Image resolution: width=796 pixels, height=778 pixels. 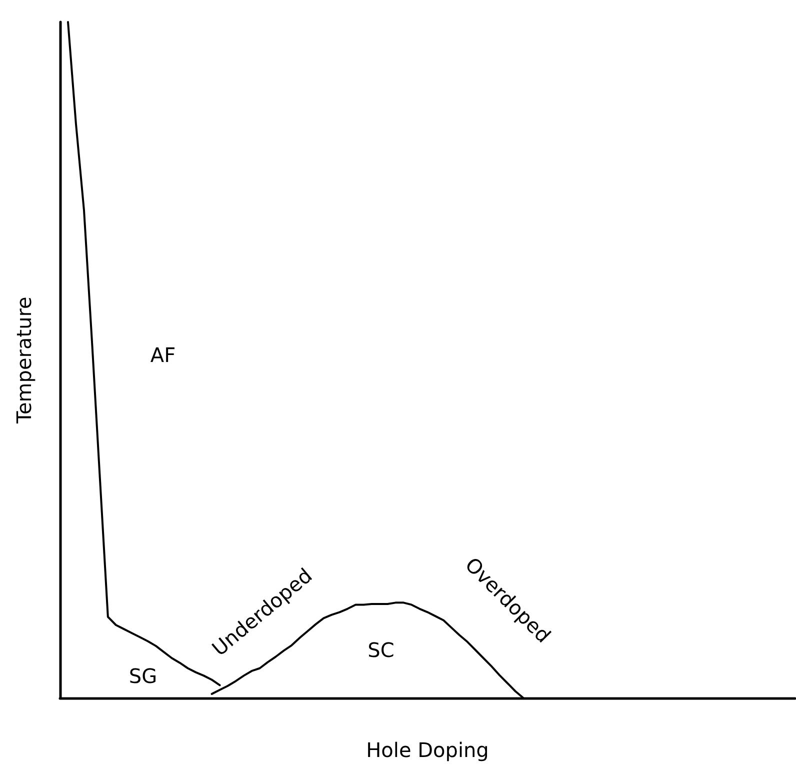 What do you see at coordinates (427, 750) in the screenshot?
I see `x-axis-title: Hole Doping` at bounding box center [427, 750].